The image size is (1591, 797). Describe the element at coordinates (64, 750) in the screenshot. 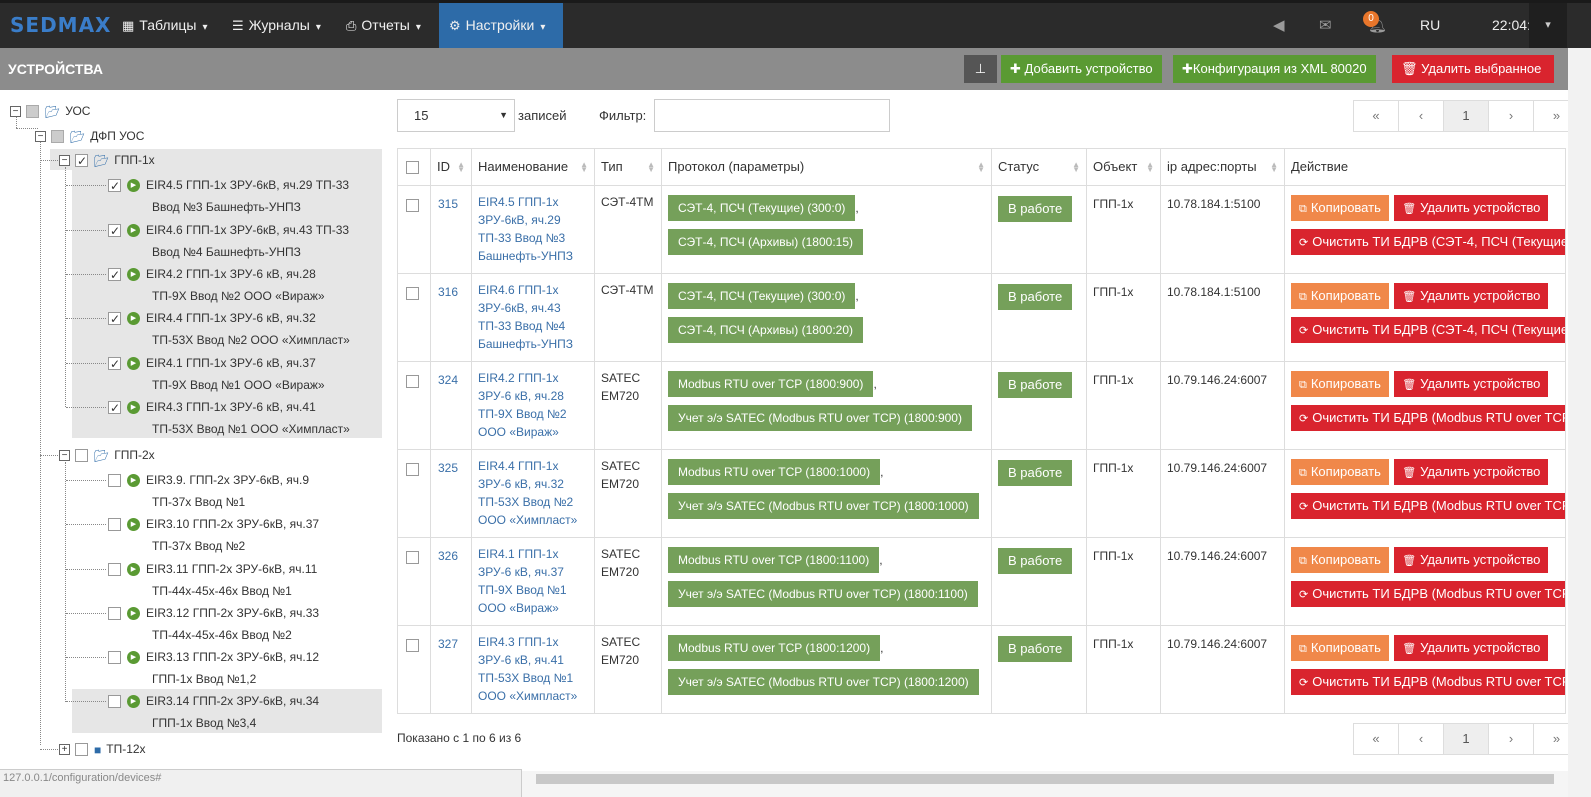

I see `expand-icon: +` at that location.